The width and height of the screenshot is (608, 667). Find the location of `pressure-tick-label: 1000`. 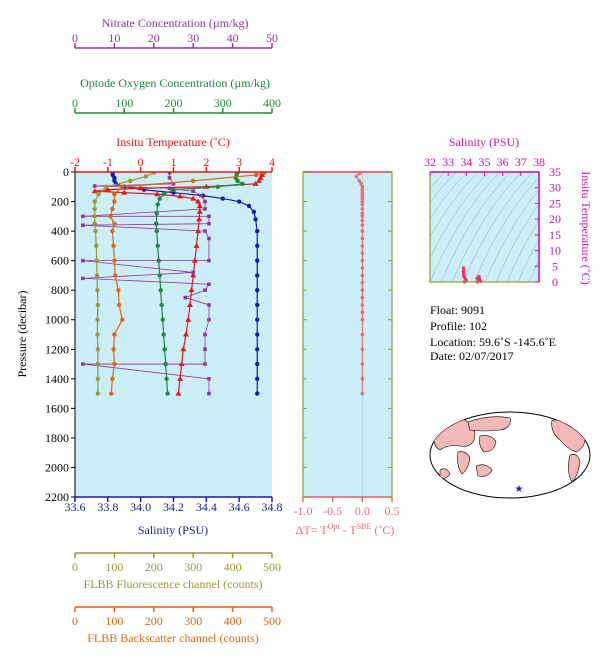

pressure-tick-label: 1000 is located at coordinates (57, 320).